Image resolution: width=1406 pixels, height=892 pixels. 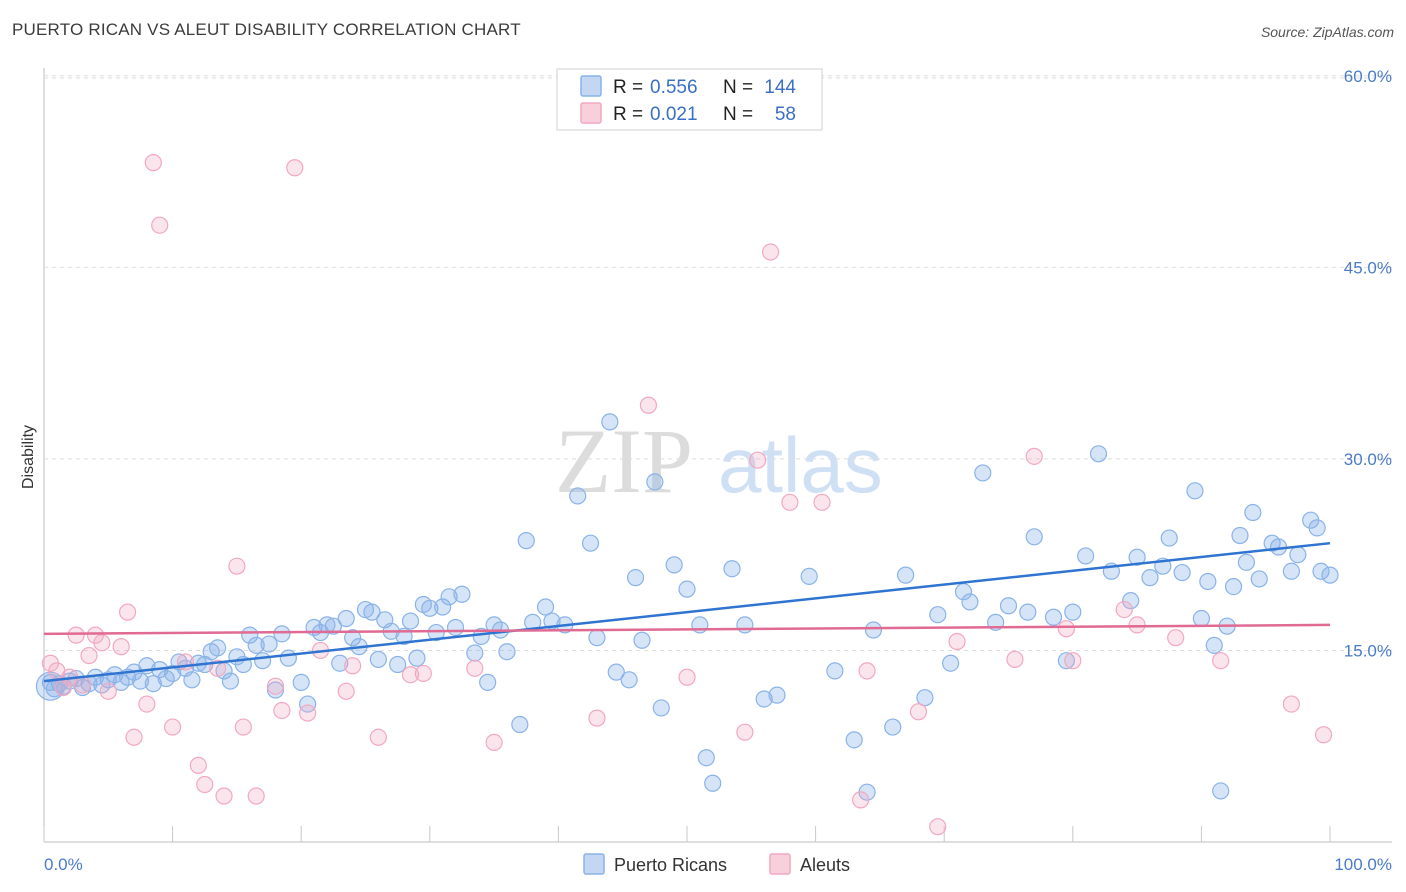 What do you see at coordinates (624, 461) in the screenshot?
I see `watermark-zip: ZIP` at bounding box center [624, 461].